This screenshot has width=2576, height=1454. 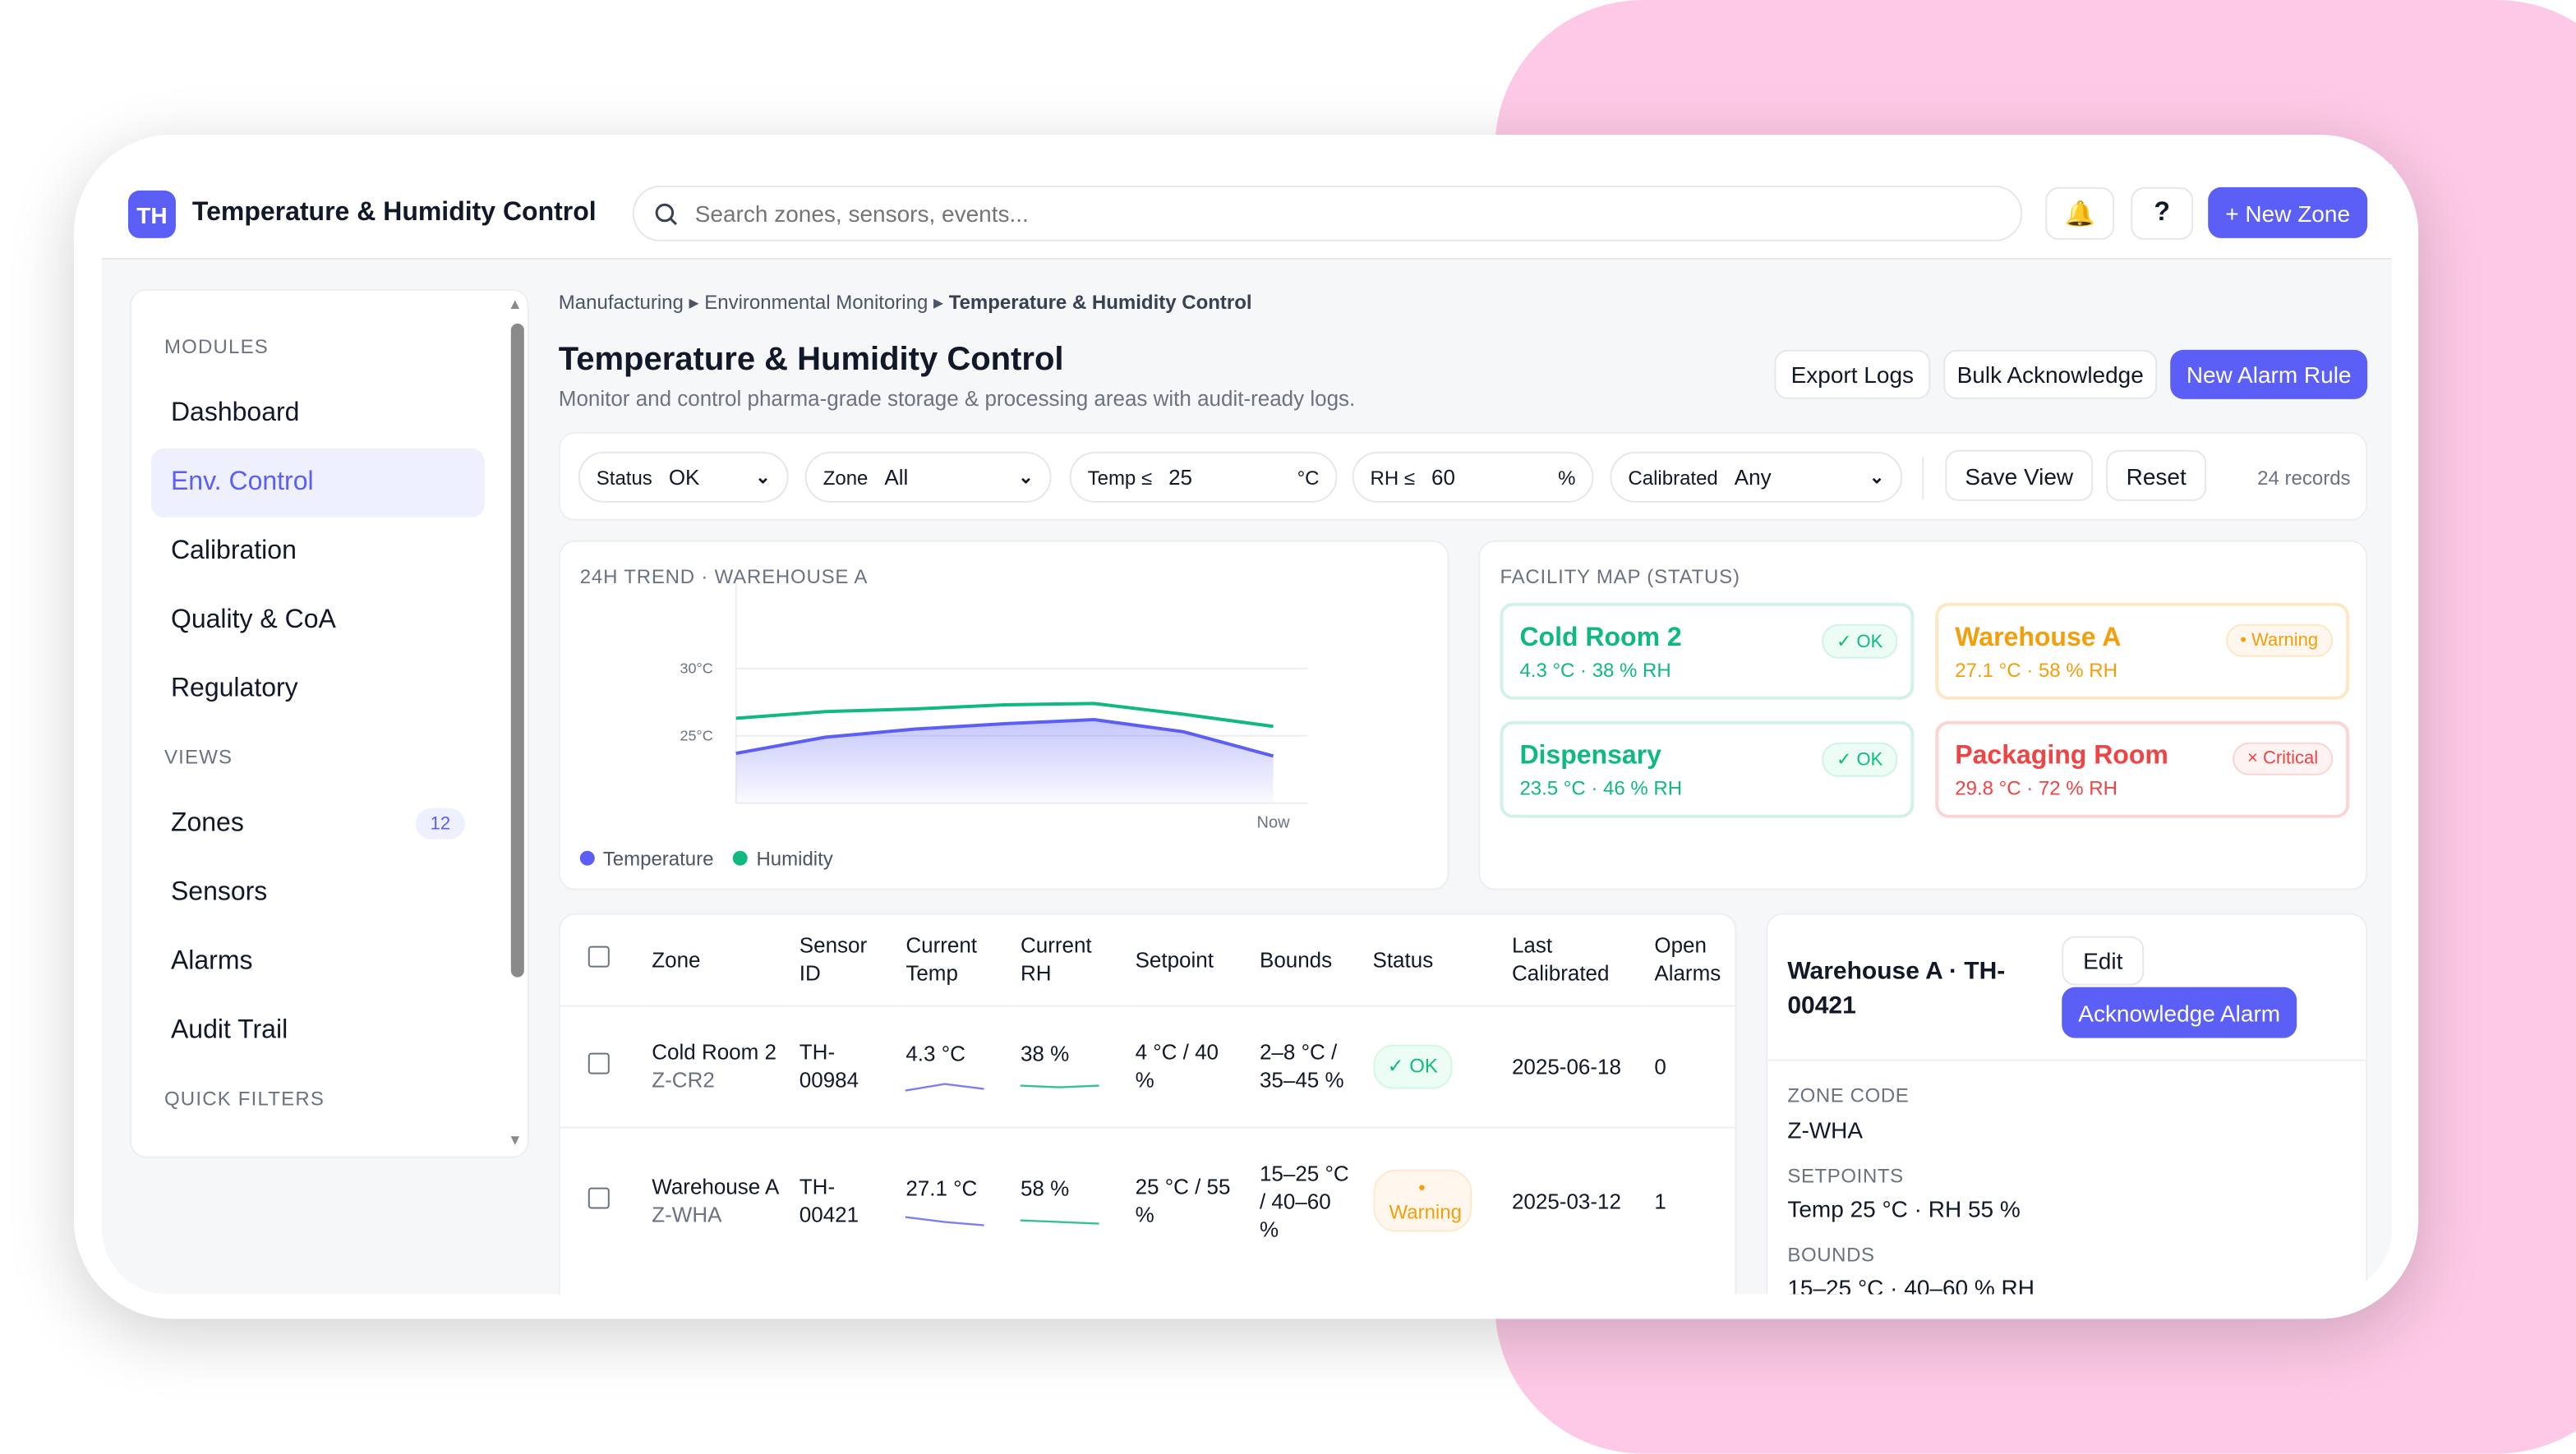 I want to click on legend-humidity: Humidity, so click(x=783, y=859).